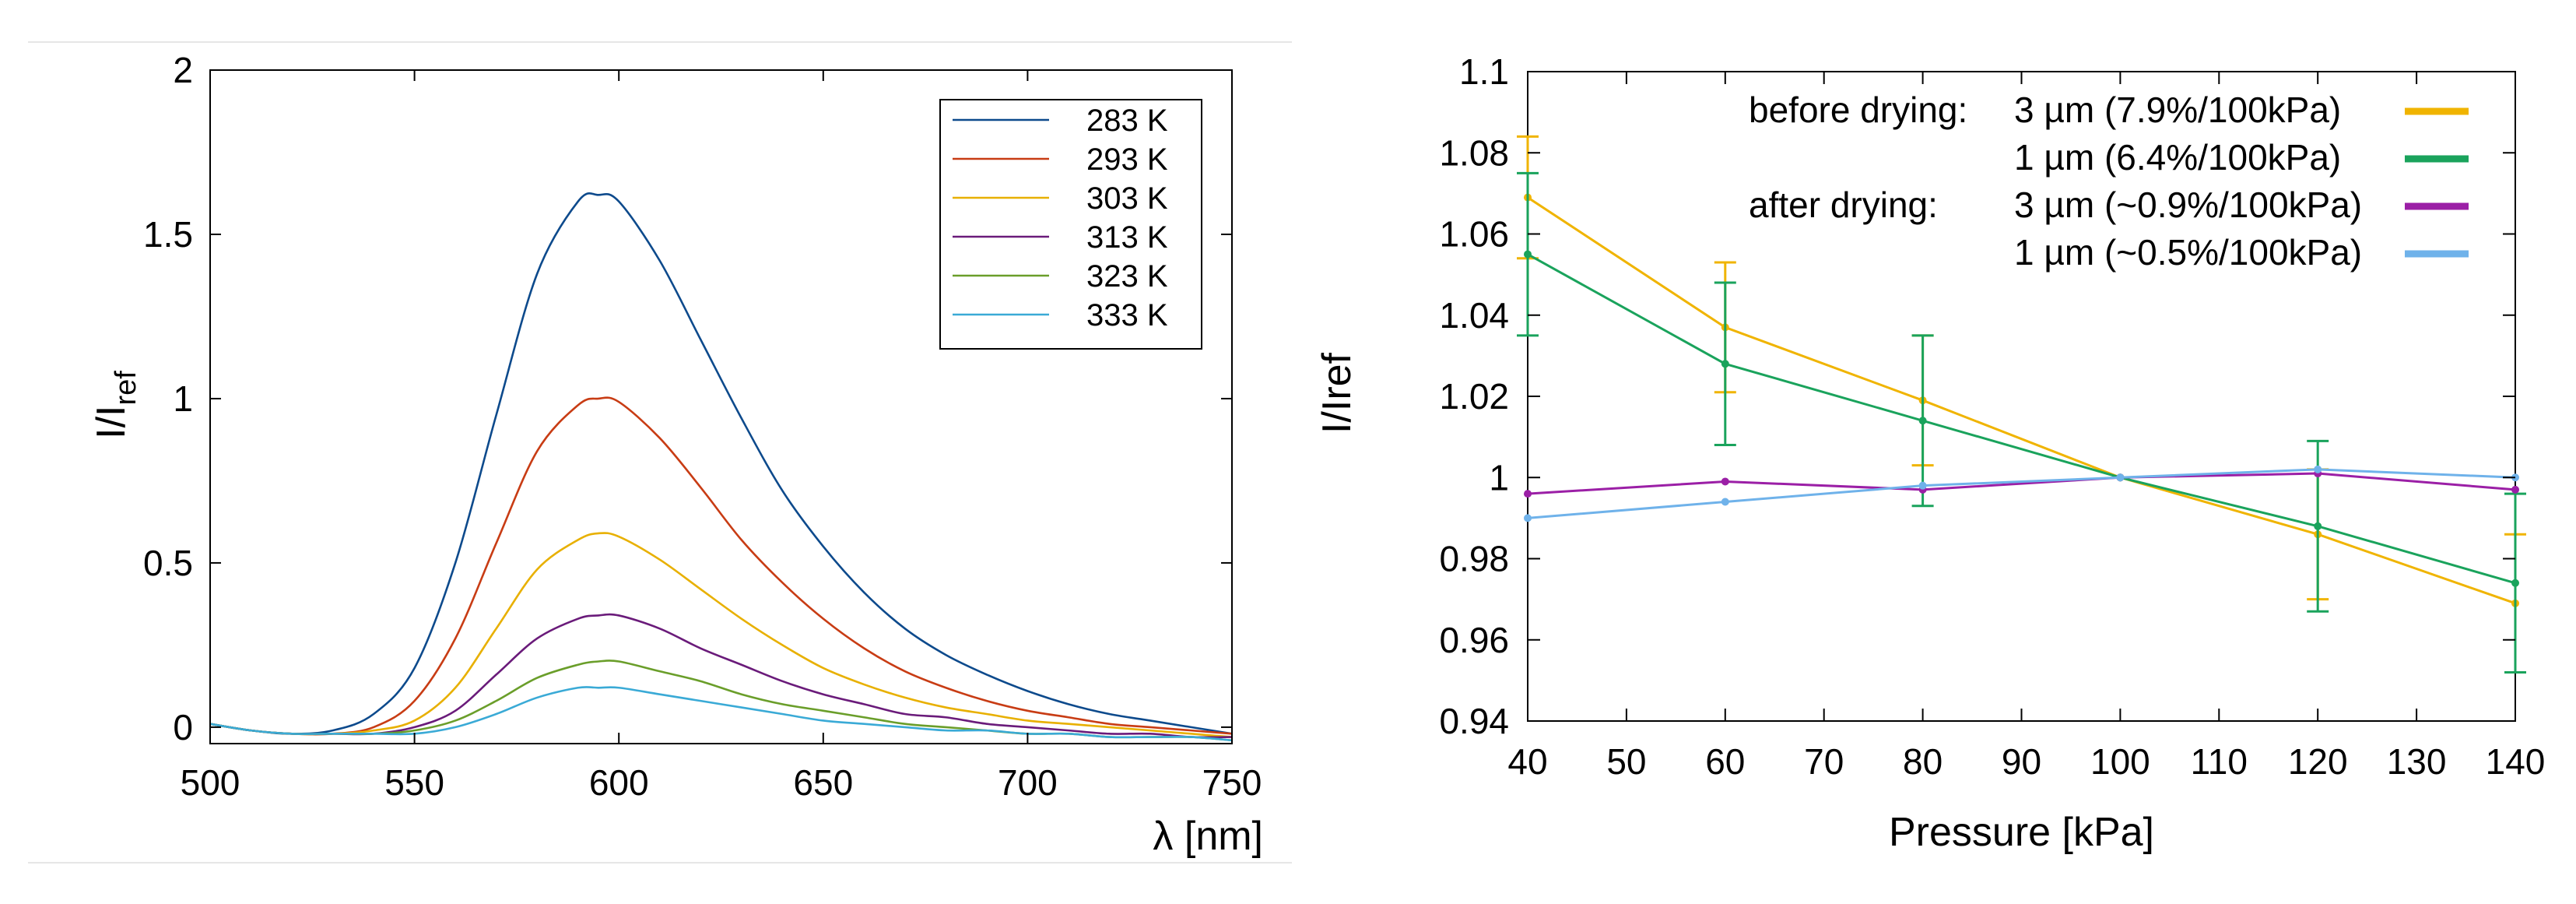 Image resolution: width=2576 pixels, height=904 pixels. Describe the element at coordinates (1232, 782) in the screenshot. I see `spectrum-x-tick-label: 750` at that location.